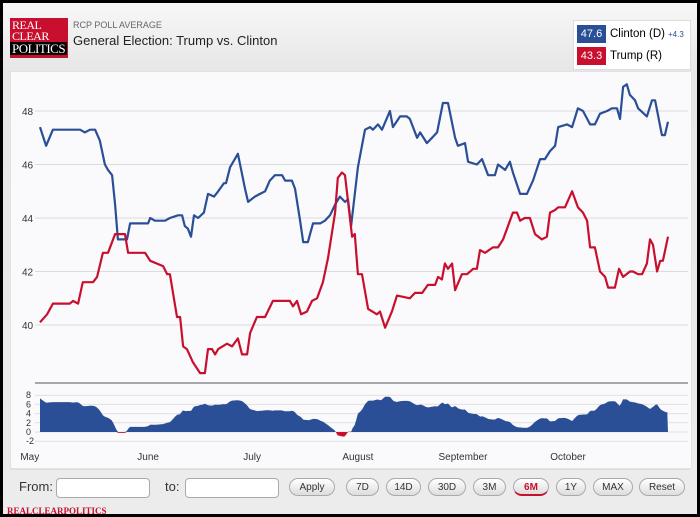 Image resolution: width=700 pixels, height=517 pixels. Describe the element at coordinates (172, 486) in the screenshot. I see `to-label: to:` at that location.